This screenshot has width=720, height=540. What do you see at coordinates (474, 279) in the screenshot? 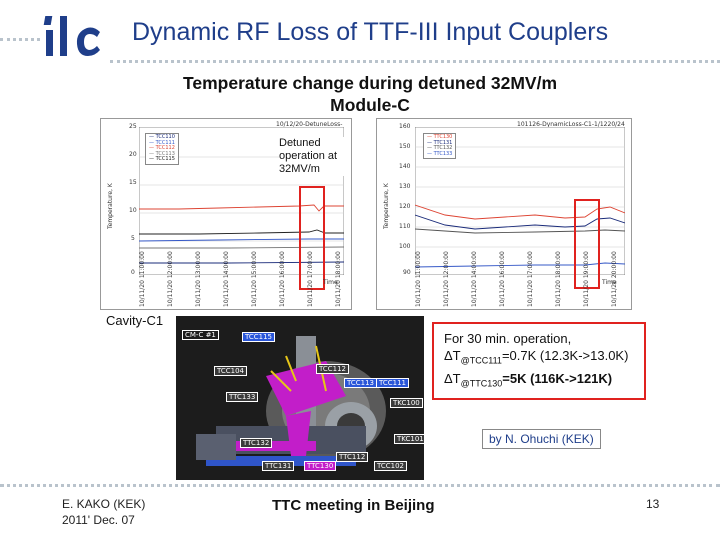
I see `right-x-tick: 10/11/20 14:00:00` at bounding box center [474, 279].